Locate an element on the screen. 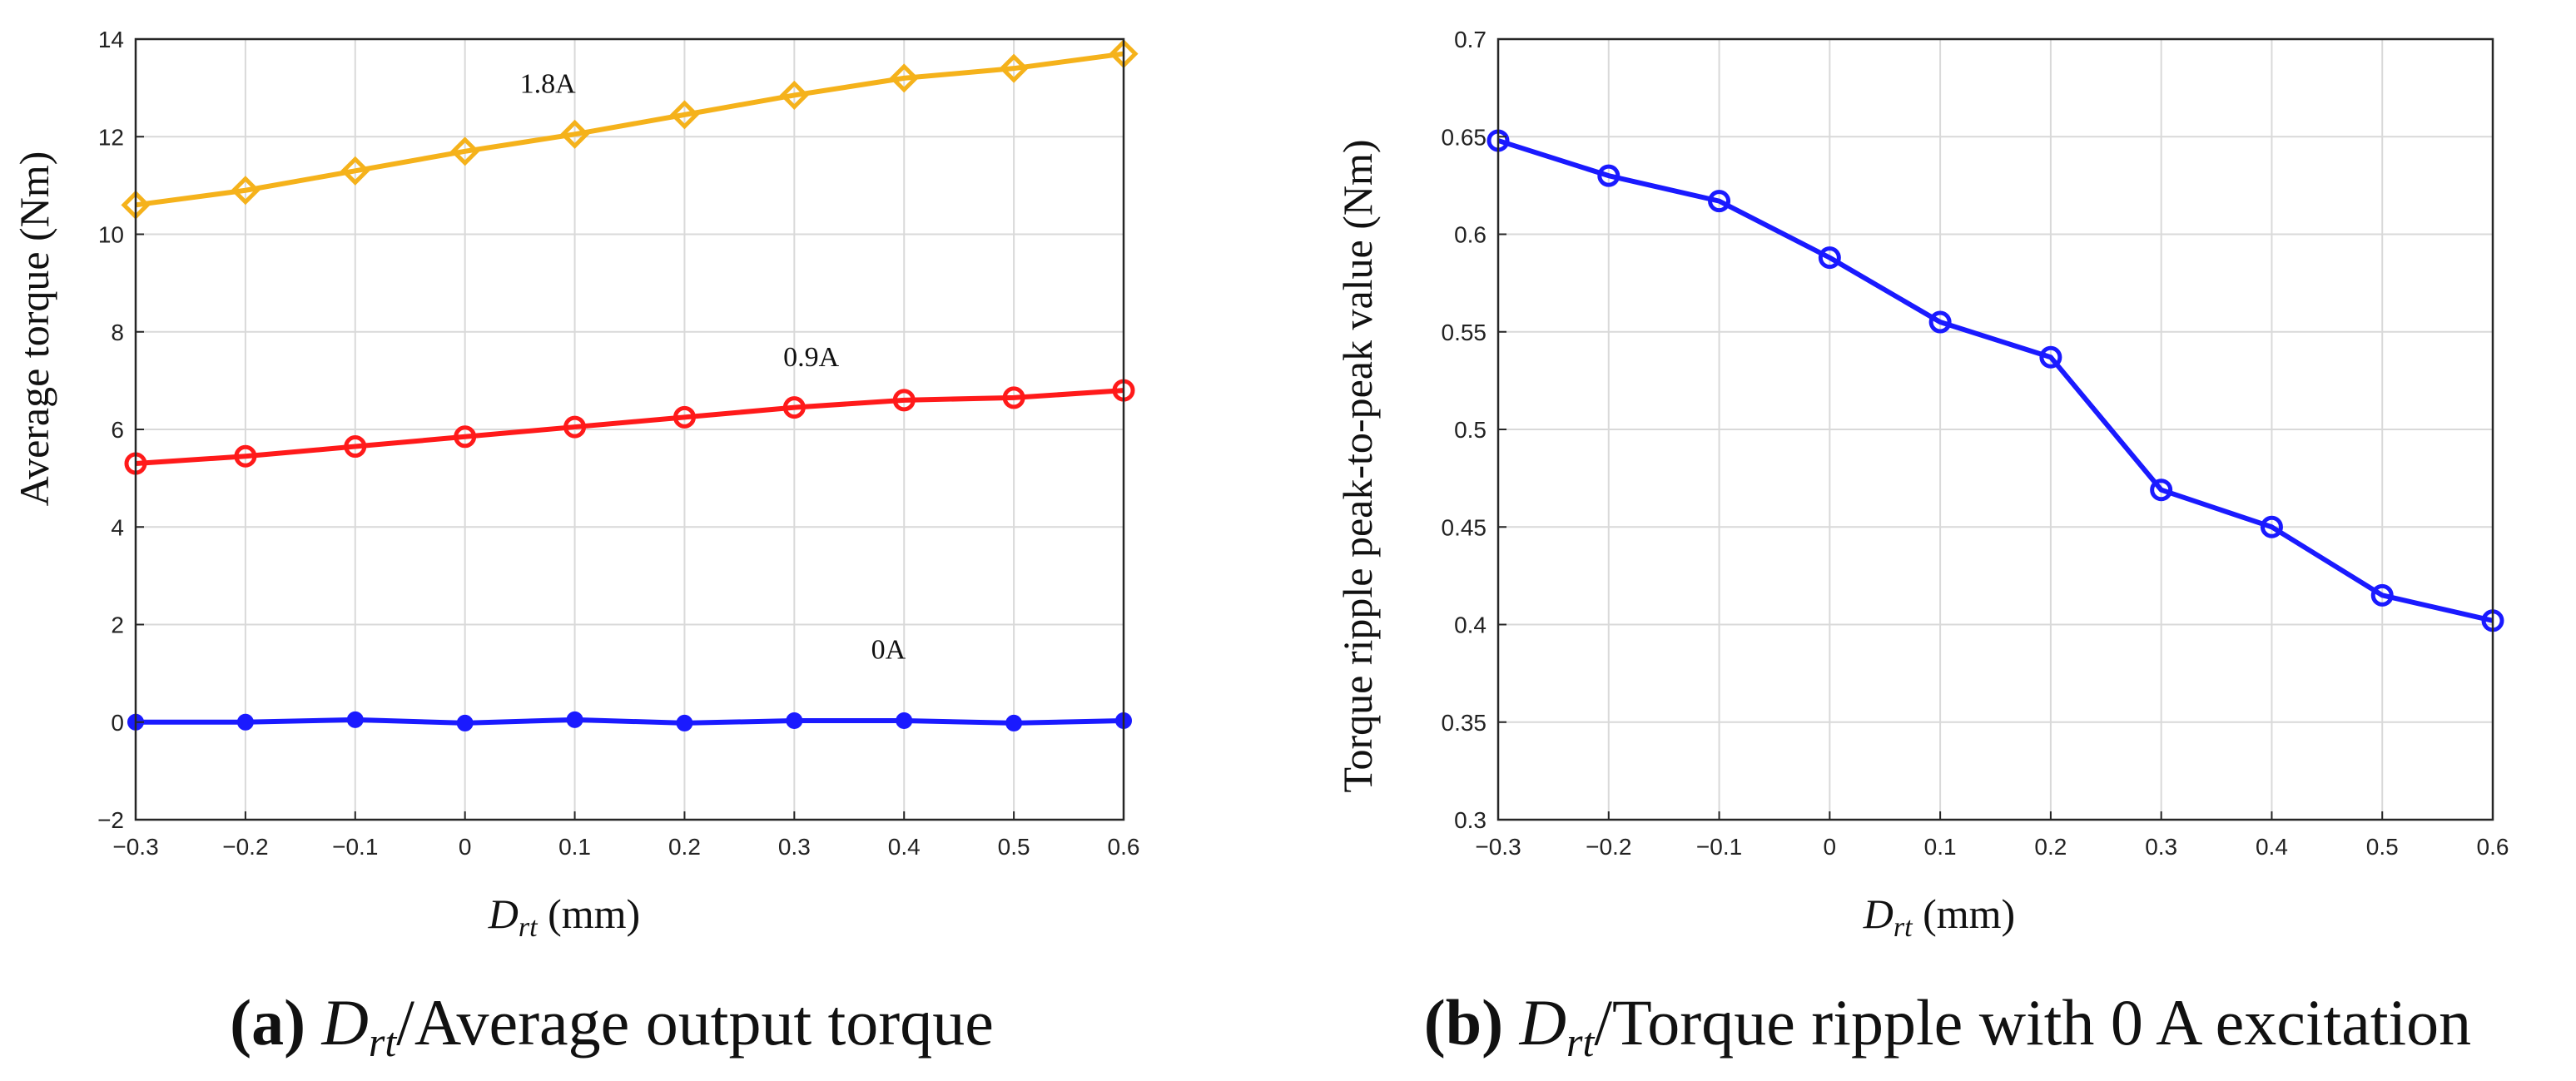 Image resolution: width=2576 pixels, height=1081 pixels. panel-b-caption-sub: rt is located at coordinates (1580, 1042).